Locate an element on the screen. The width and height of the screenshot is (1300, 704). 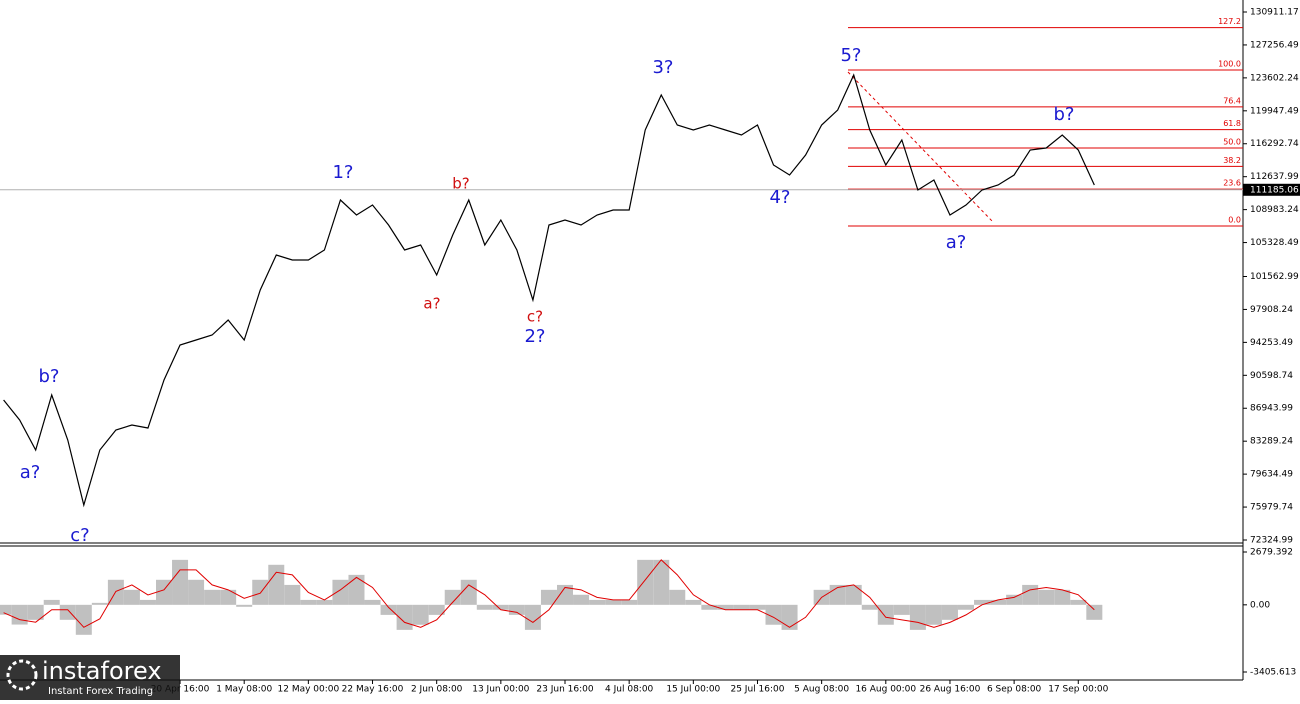
wave-label: 5? is located at coordinates (850, 55).